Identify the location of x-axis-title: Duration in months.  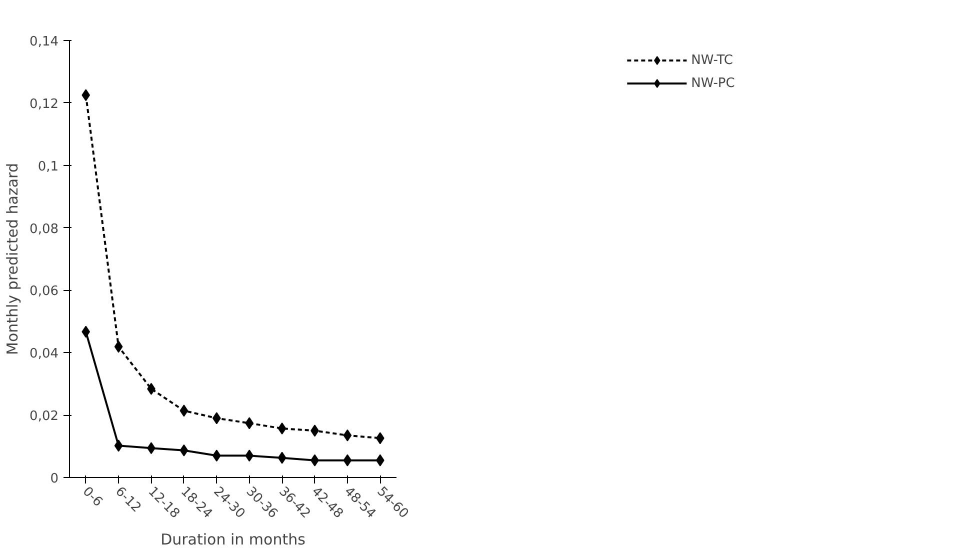
(233, 539).